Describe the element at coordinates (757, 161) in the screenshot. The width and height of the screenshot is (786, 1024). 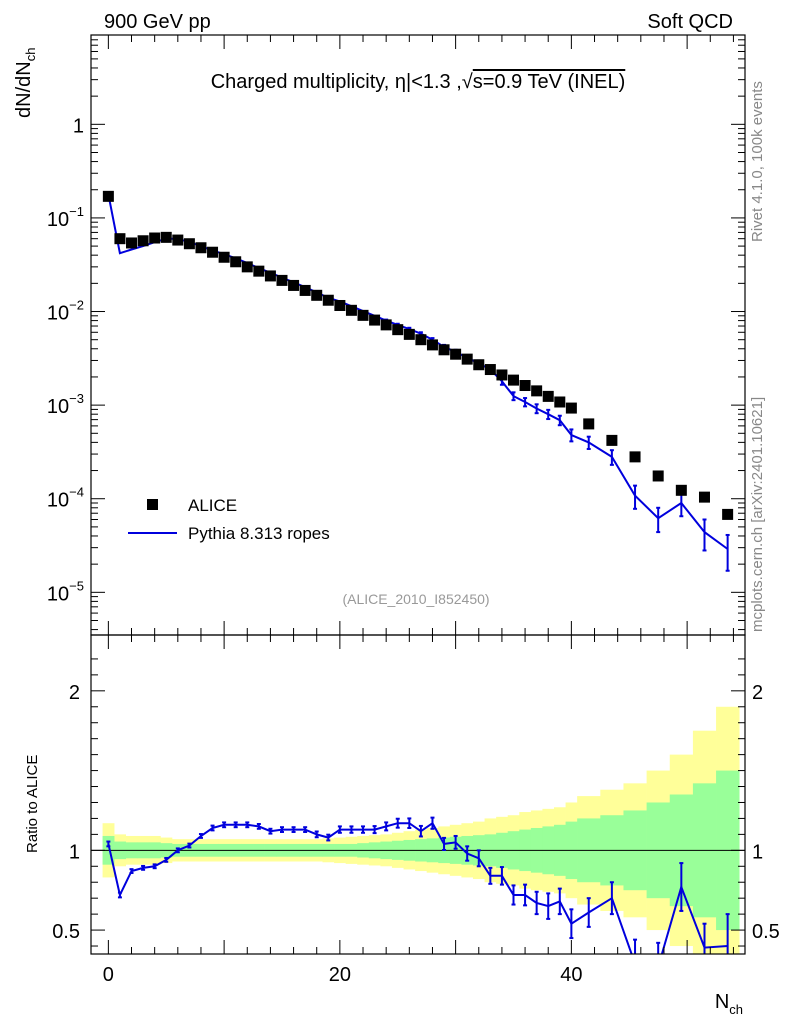
I see `rivet-version-label: Rivet 4.1.0, 100k events` at that location.